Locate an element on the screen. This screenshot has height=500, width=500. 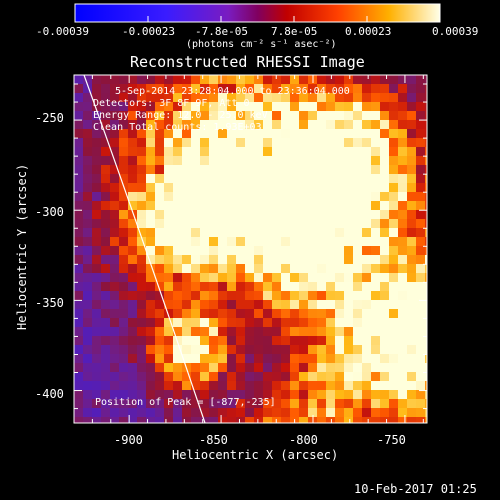
y-tick-label: -350 is located at coordinates (49, 303).